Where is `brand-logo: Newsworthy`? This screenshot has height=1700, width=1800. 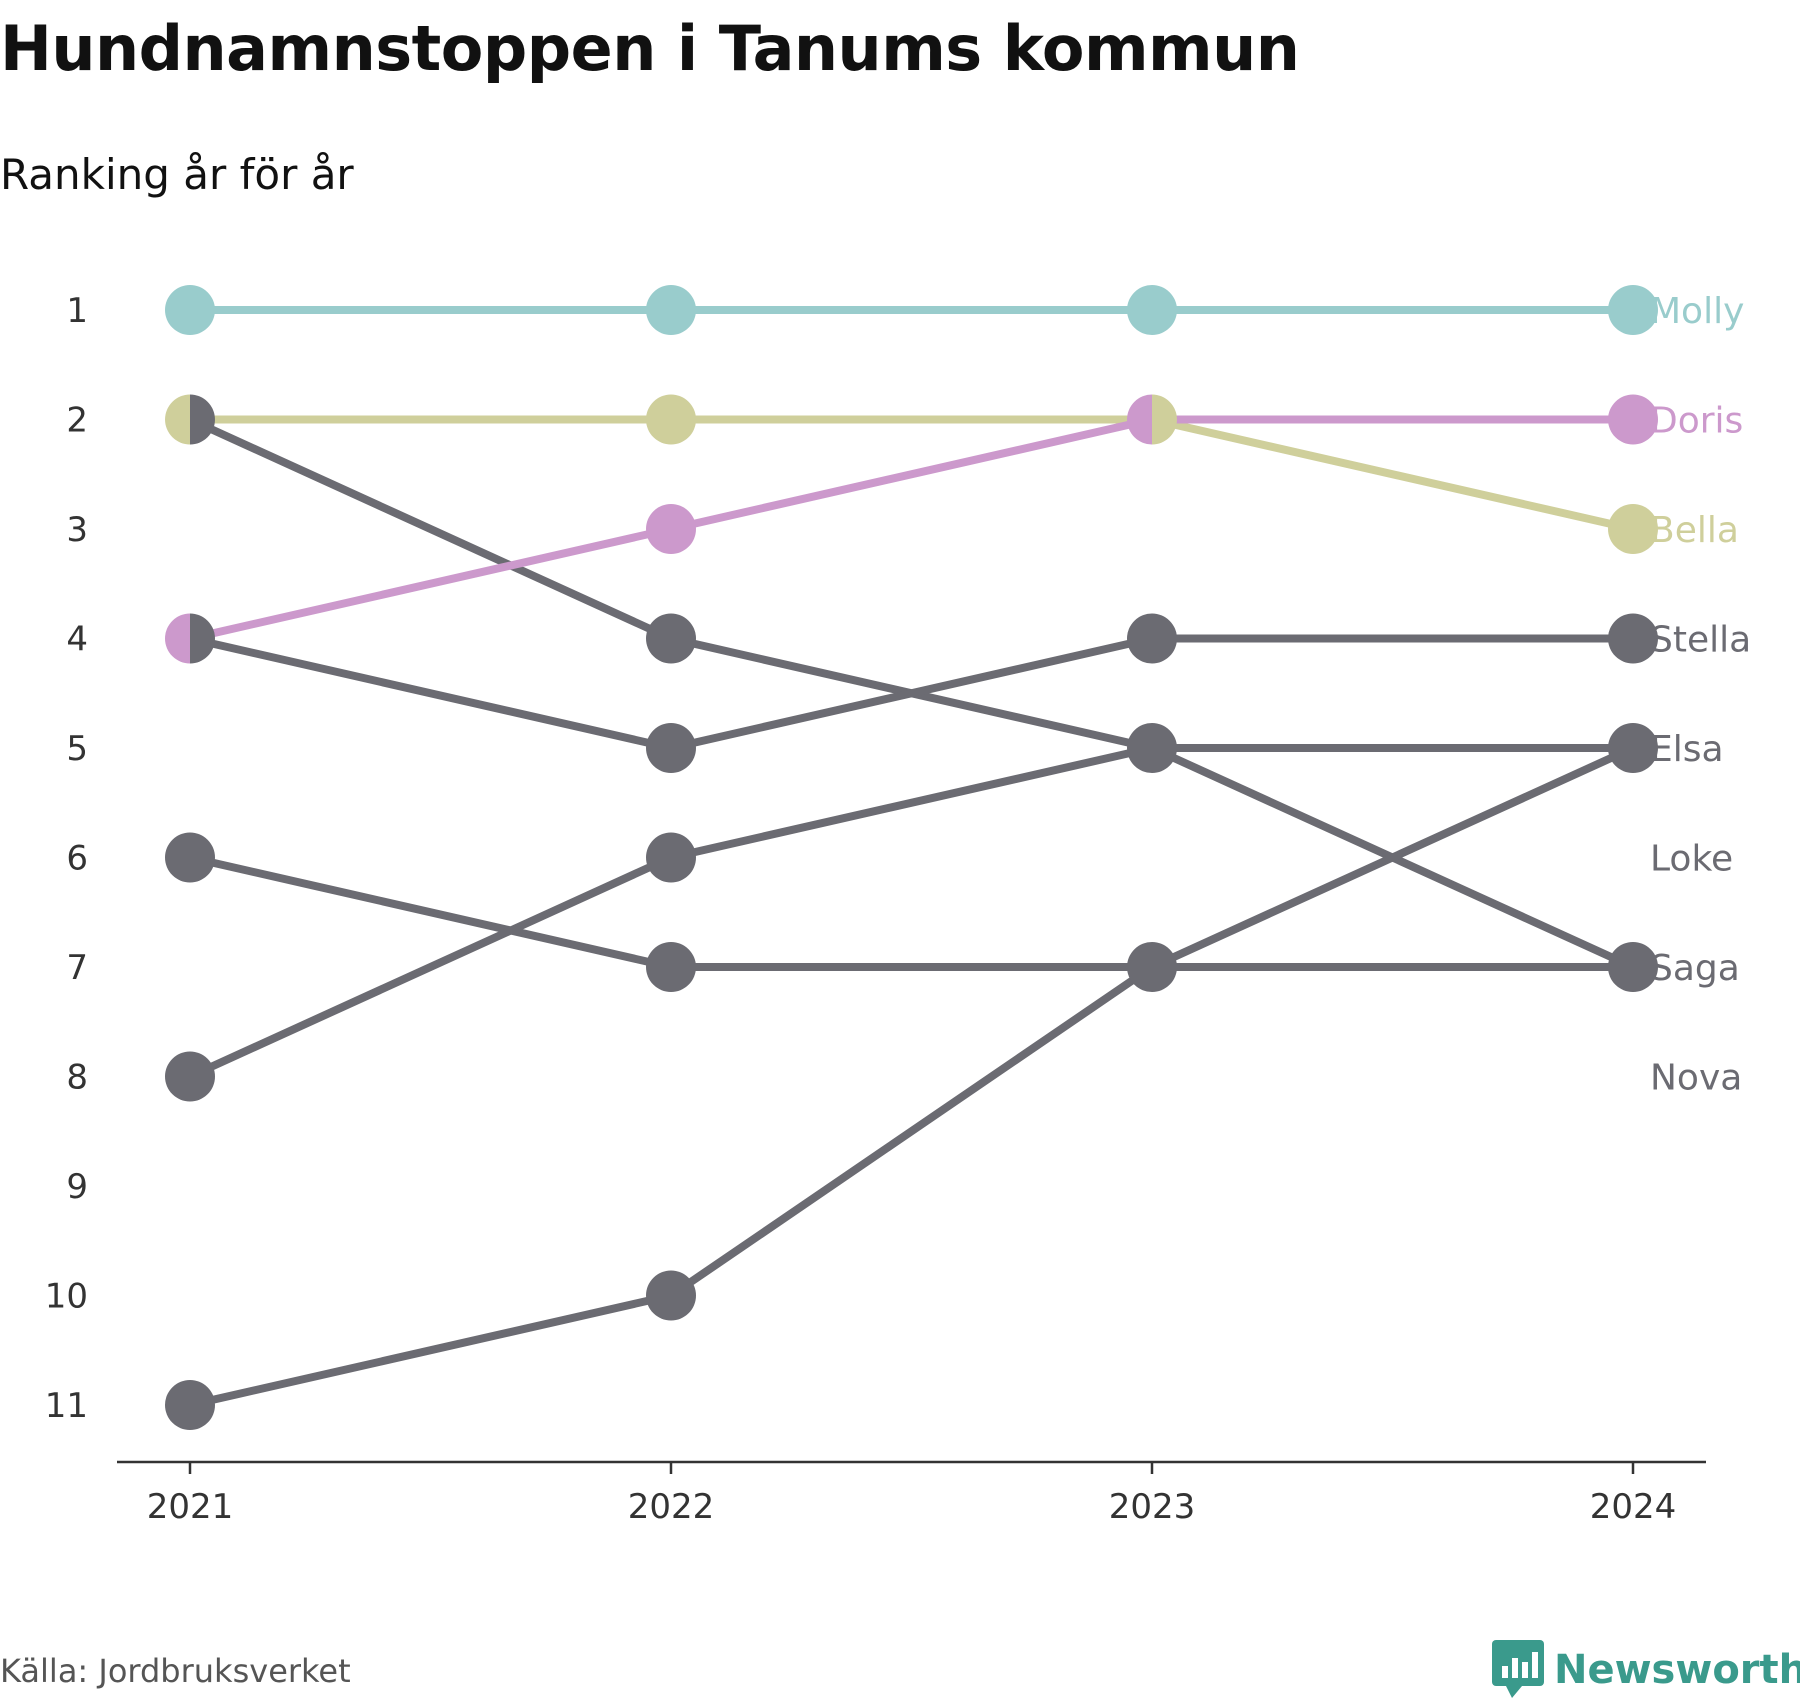 brand-logo: Newsworthy is located at coordinates (1646, 1670).